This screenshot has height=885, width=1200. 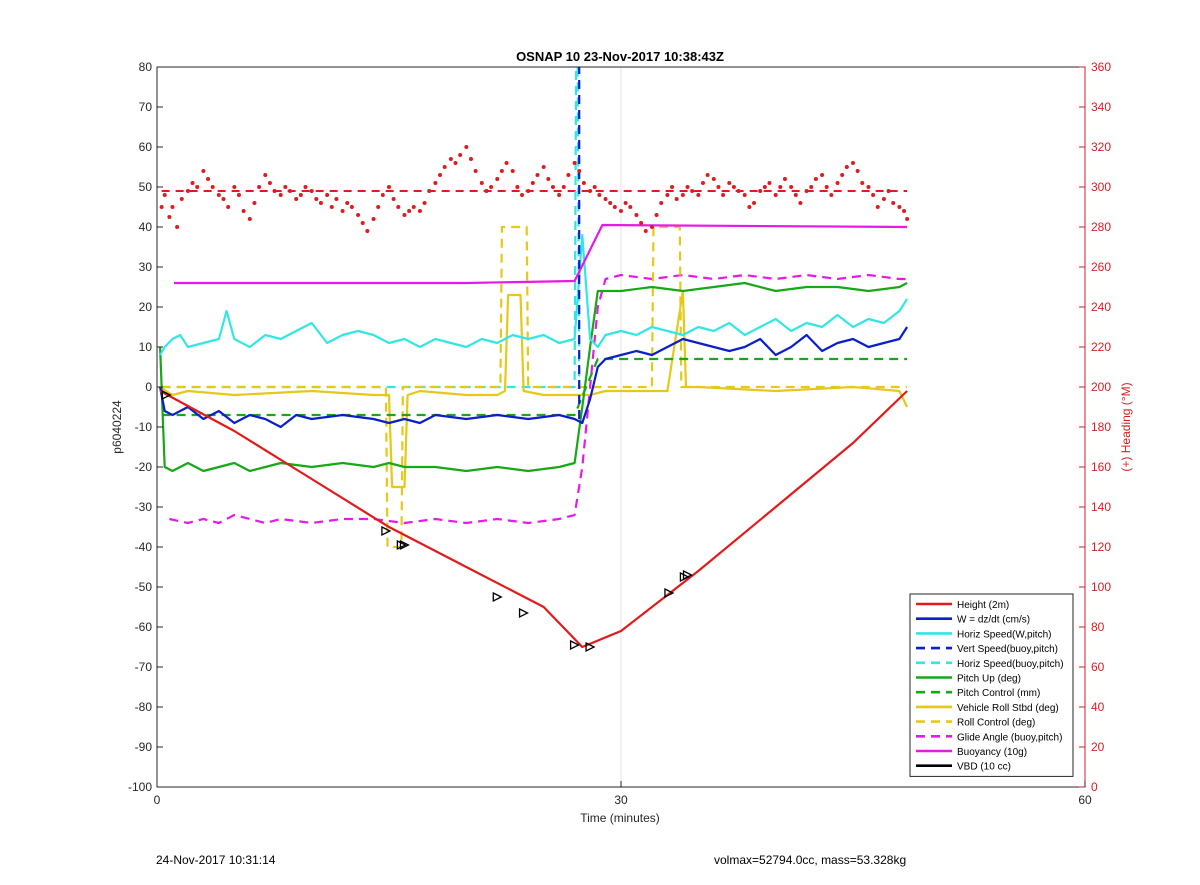 I want to click on y2-tick-label: 120, so click(x=1101, y=547).